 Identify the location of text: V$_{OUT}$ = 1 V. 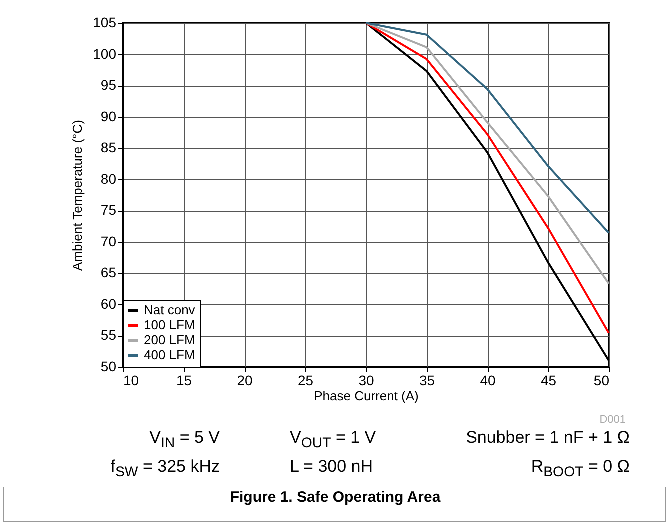
(333, 440).